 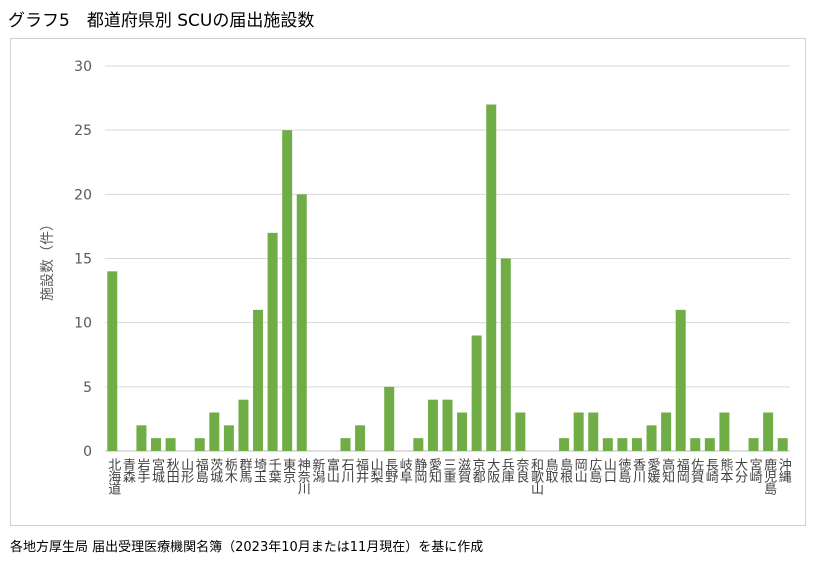 What do you see at coordinates (768, 431) in the screenshot?
I see `bar-鹿児島` at bounding box center [768, 431].